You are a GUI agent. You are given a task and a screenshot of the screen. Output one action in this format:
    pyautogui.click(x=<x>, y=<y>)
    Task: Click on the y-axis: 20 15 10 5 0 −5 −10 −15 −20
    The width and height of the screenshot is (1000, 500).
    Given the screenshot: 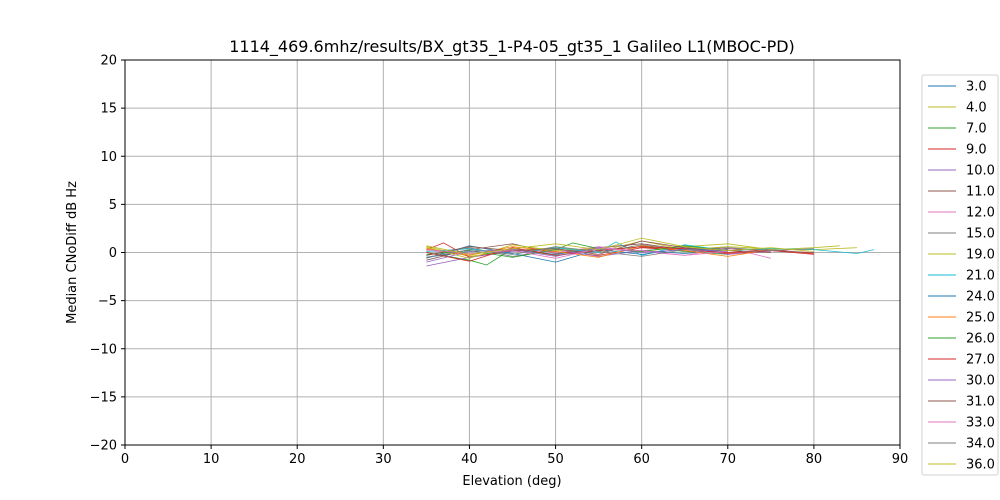 What is the action you would take?
    pyautogui.click(x=107, y=254)
    